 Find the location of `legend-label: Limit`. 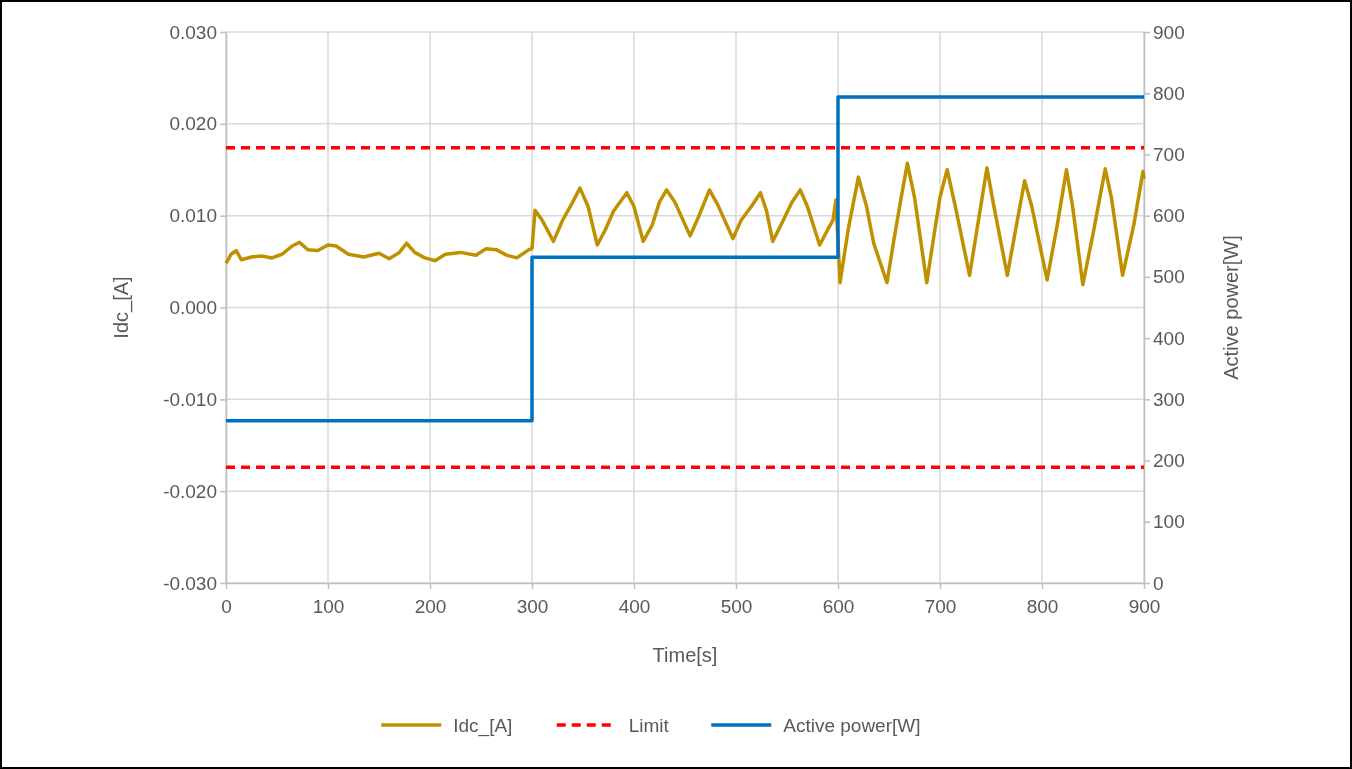

legend-label: Limit is located at coordinates (649, 725).